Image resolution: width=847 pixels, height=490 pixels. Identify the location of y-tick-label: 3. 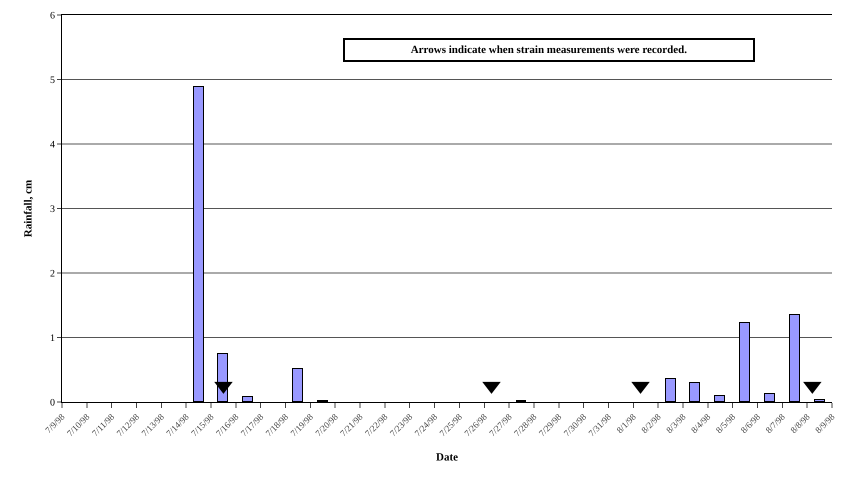
(52, 209).